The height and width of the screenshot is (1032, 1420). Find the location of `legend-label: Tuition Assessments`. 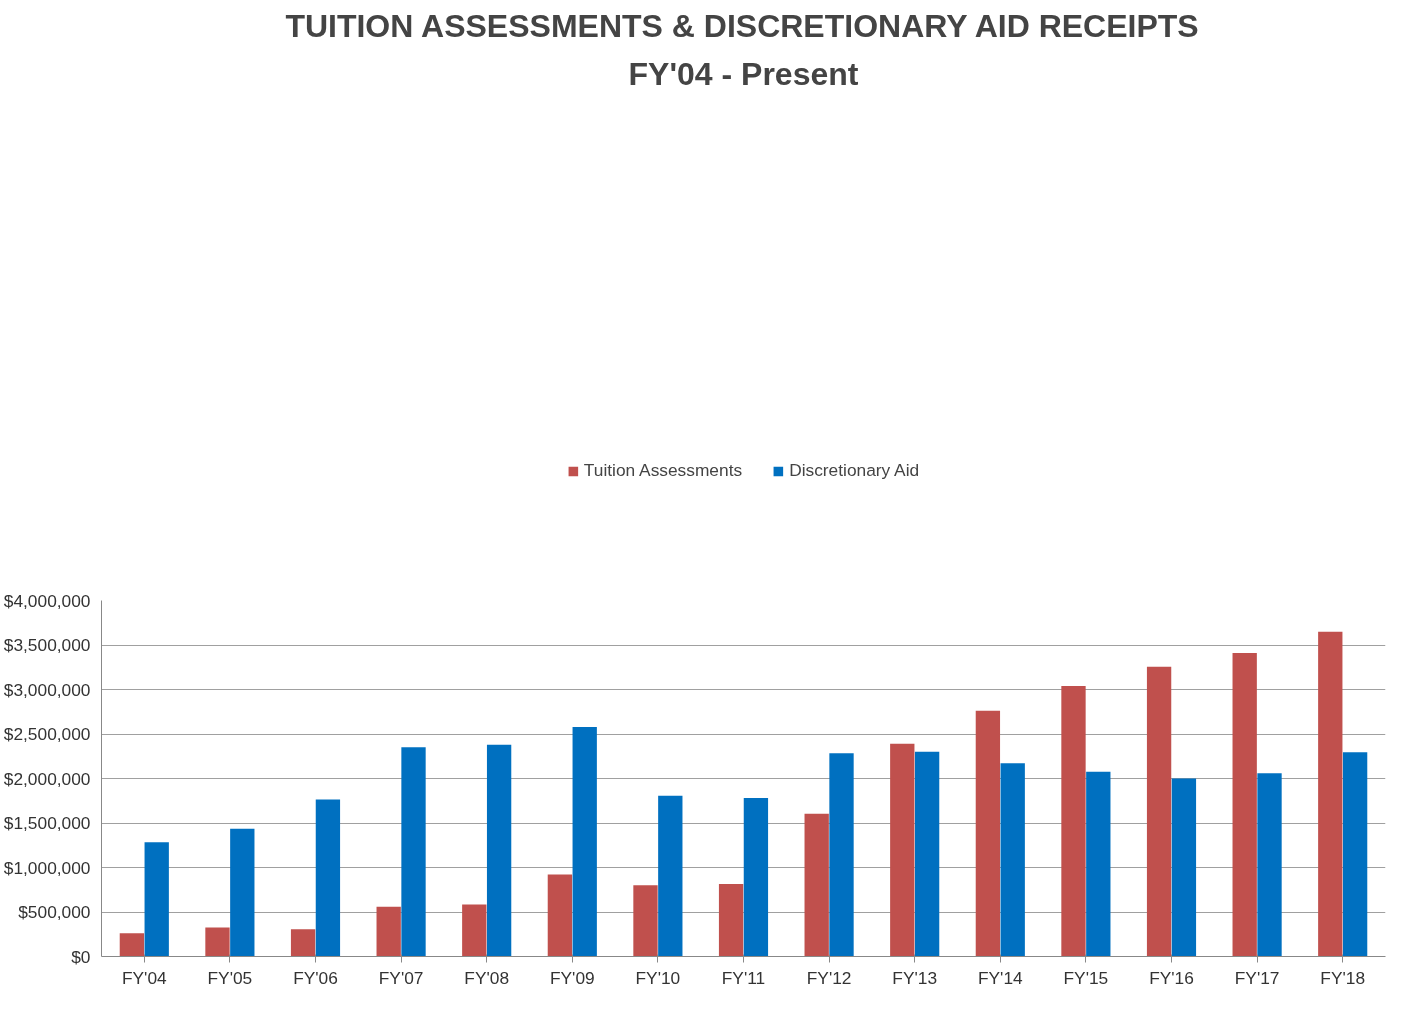

legend-label: Tuition Assessments is located at coordinates (663, 471).